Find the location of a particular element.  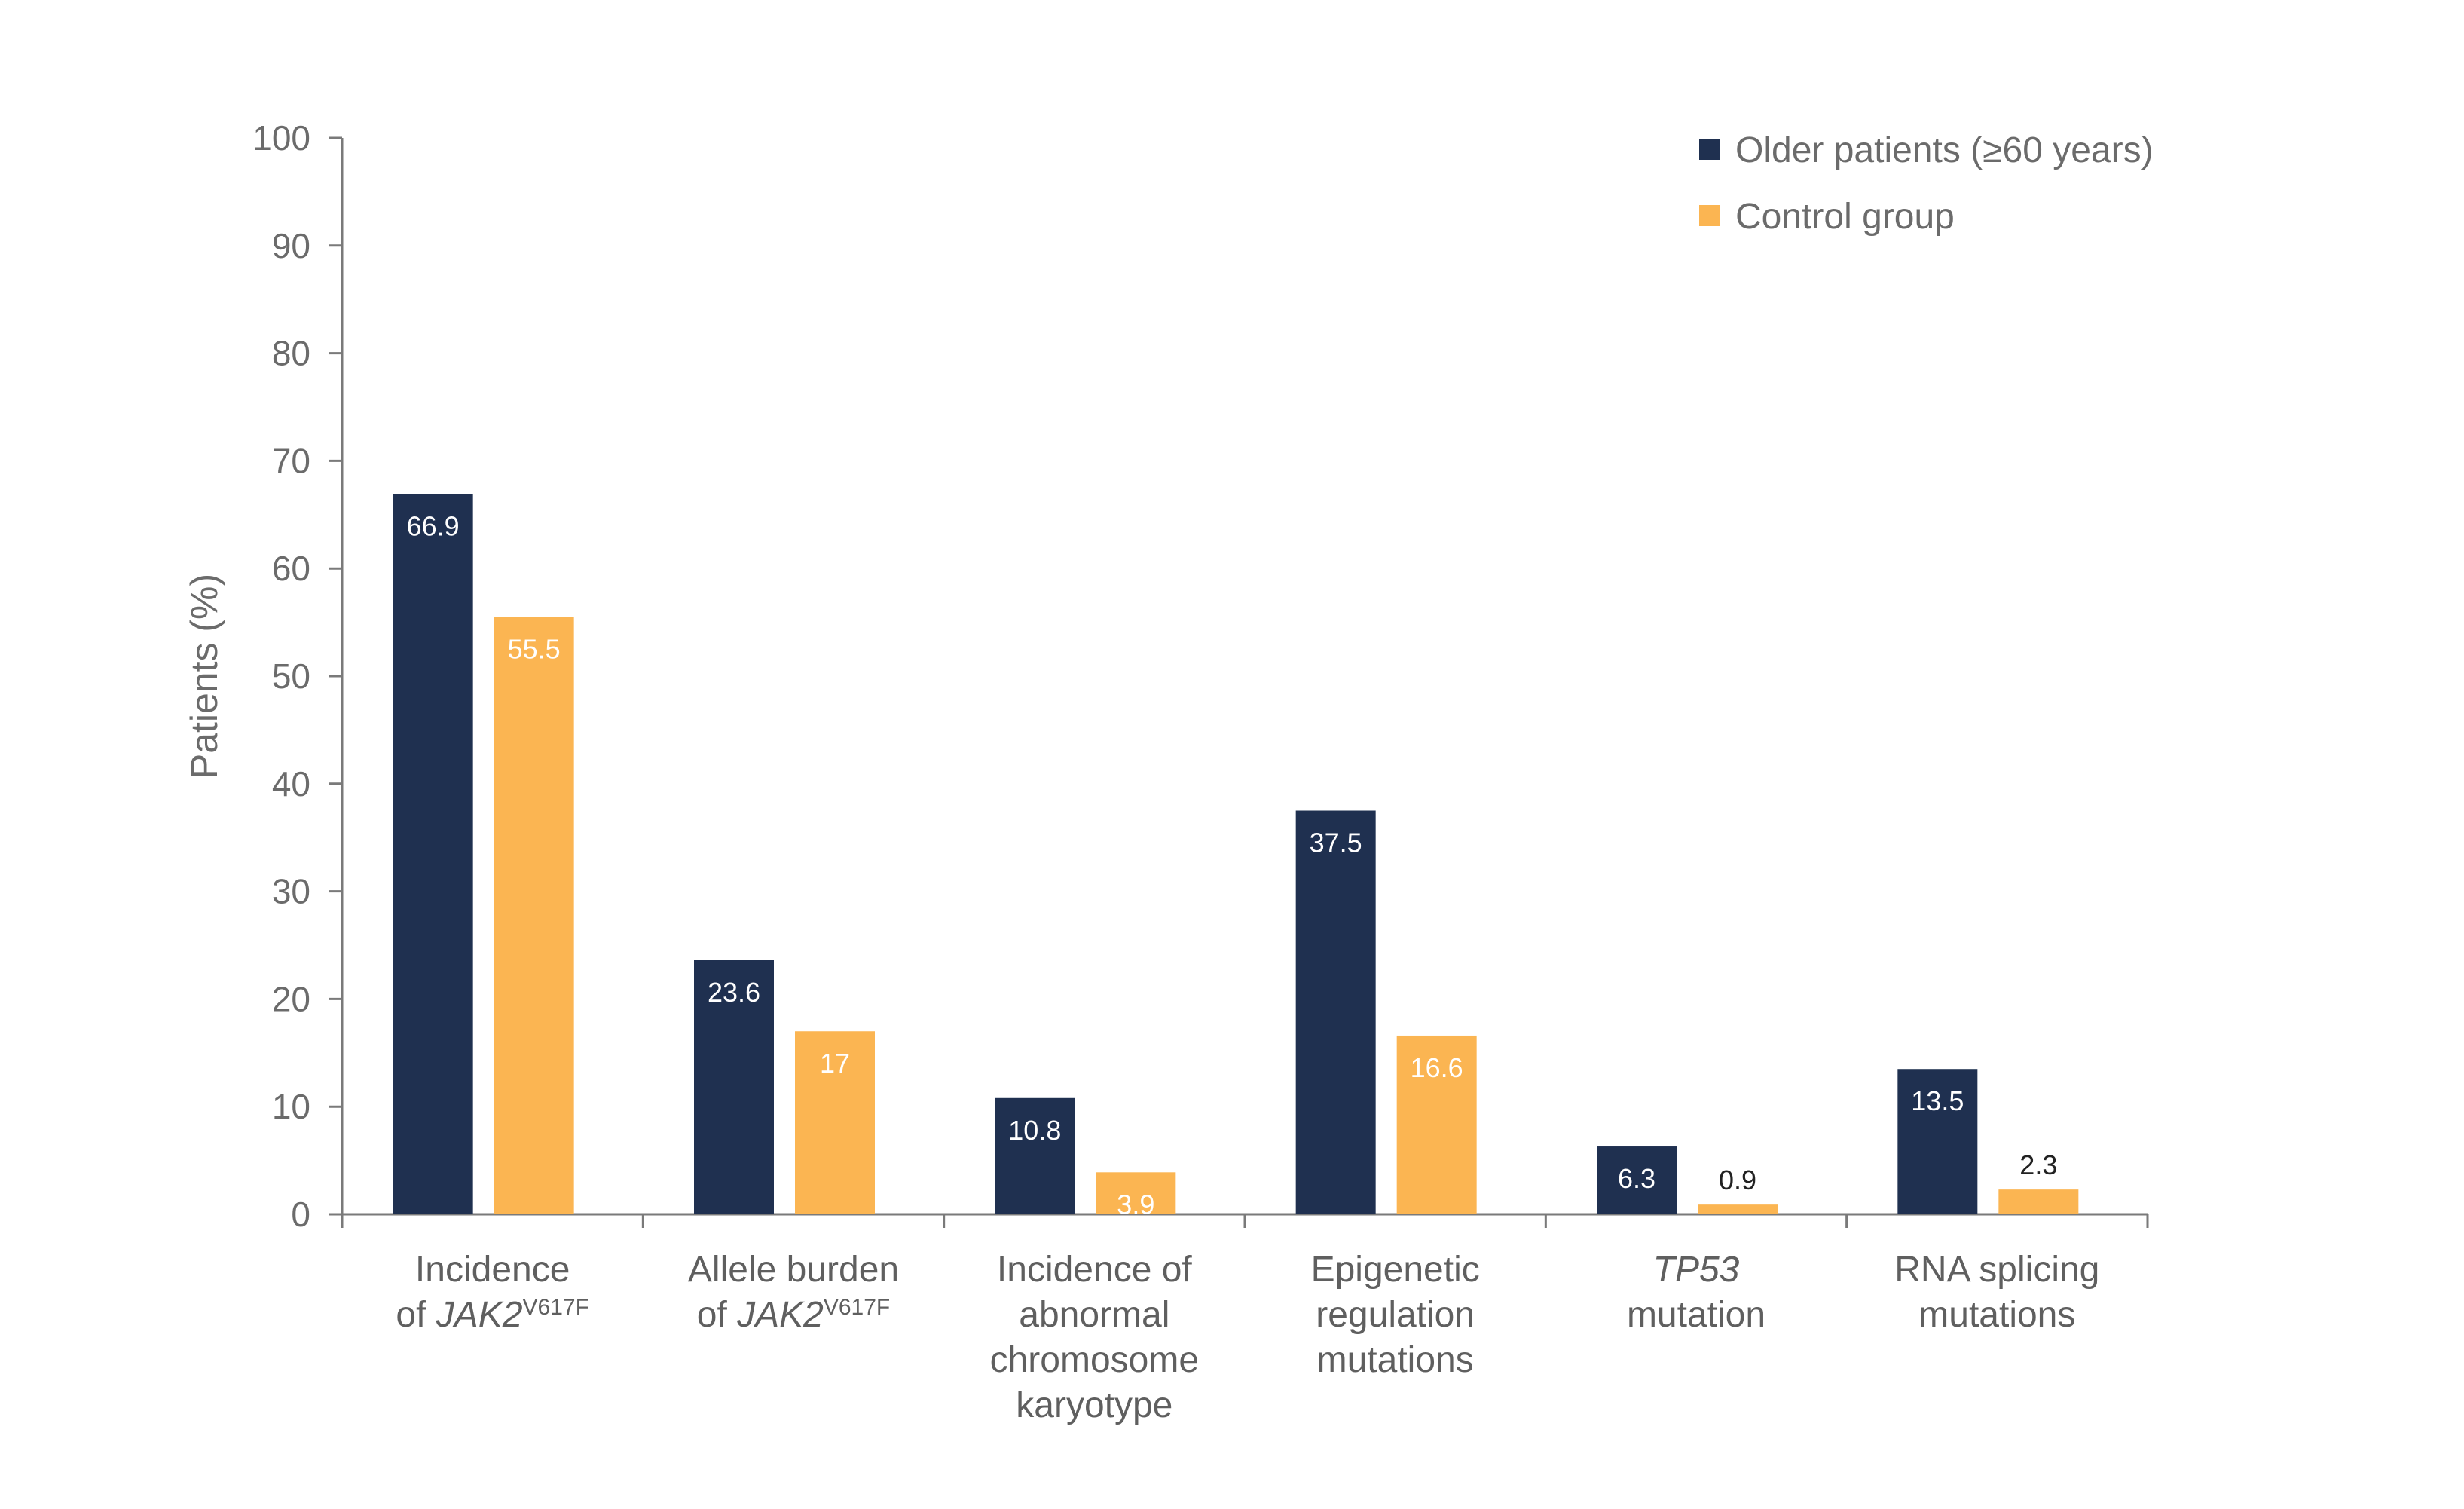

data-label: 17 is located at coordinates (835, 1063).